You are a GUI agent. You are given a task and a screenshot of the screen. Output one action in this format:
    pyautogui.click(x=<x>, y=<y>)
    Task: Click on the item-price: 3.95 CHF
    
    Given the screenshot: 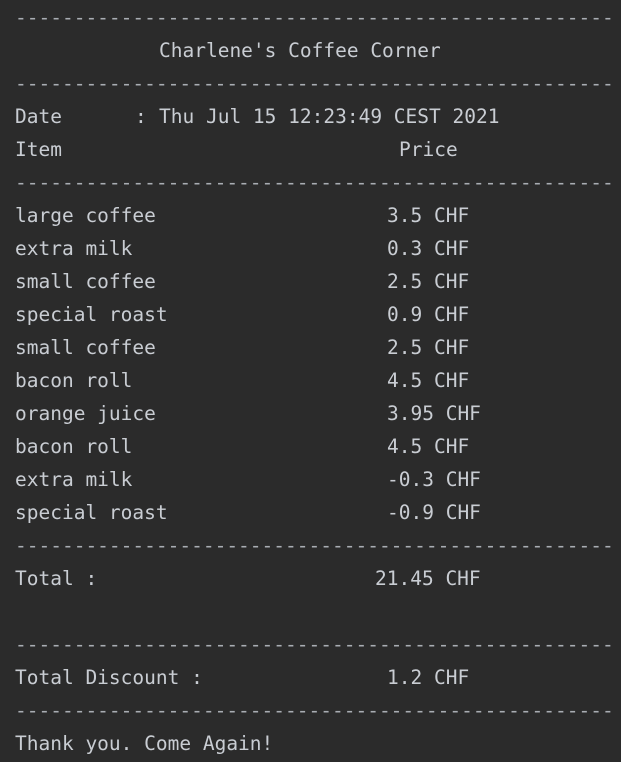 What is the action you would take?
    pyautogui.click(x=434, y=413)
    